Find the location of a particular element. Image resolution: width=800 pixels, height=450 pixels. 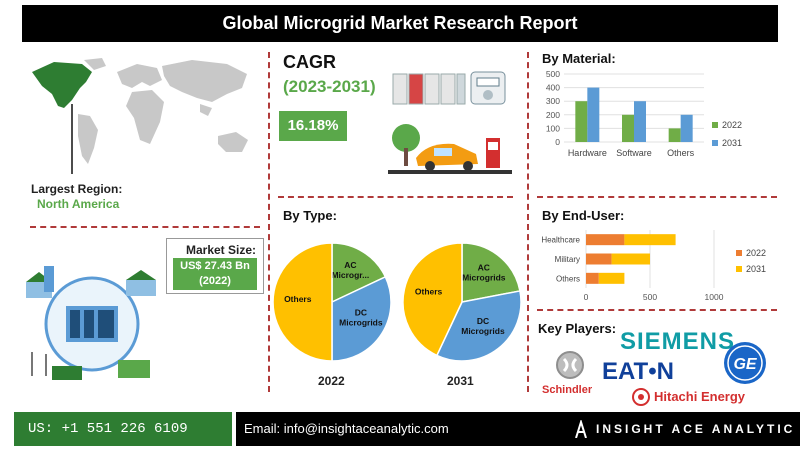

cagr-value: 16.18% is located at coordinates (313, 126).